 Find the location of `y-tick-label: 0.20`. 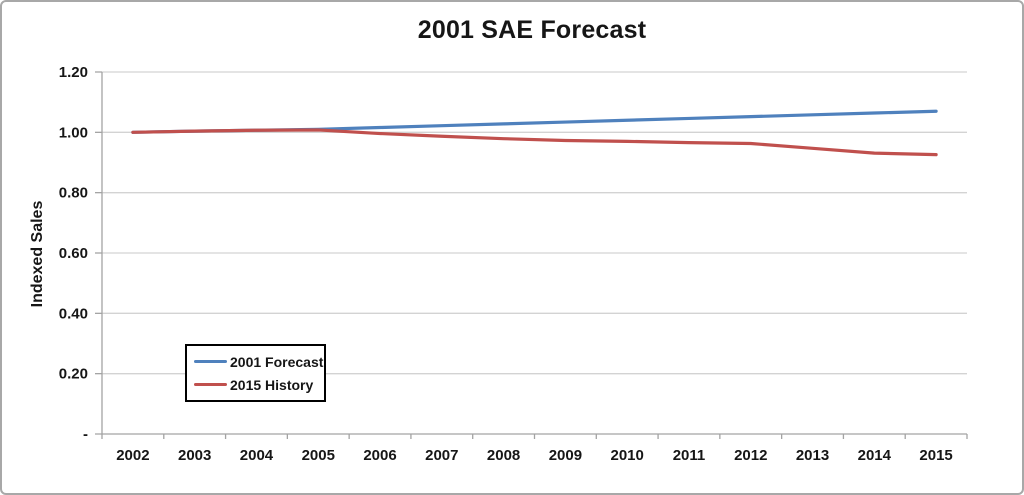

y-tick-label: 0.20 is located at coordinates (73, 374).